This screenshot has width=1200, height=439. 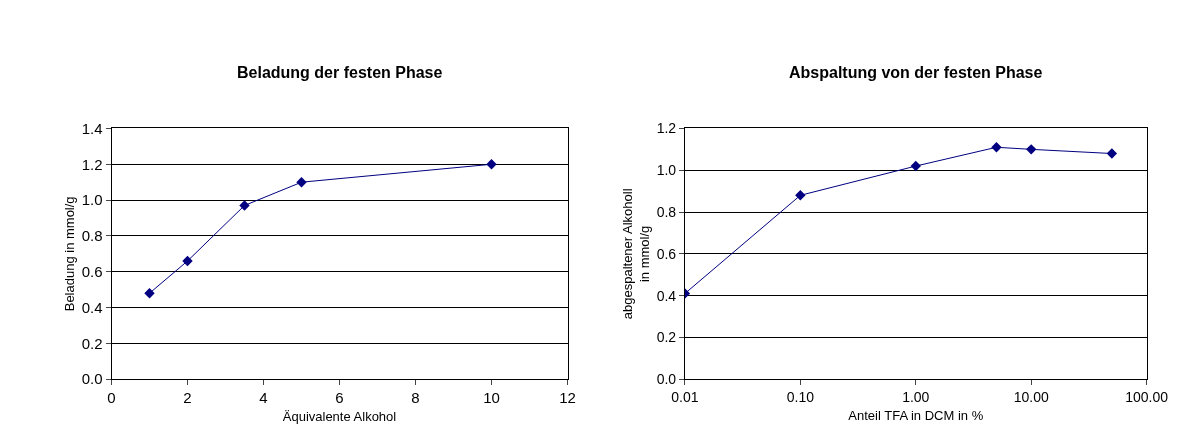 I want to click on x-tick-label: 1.00, so click(x=916, y=397).